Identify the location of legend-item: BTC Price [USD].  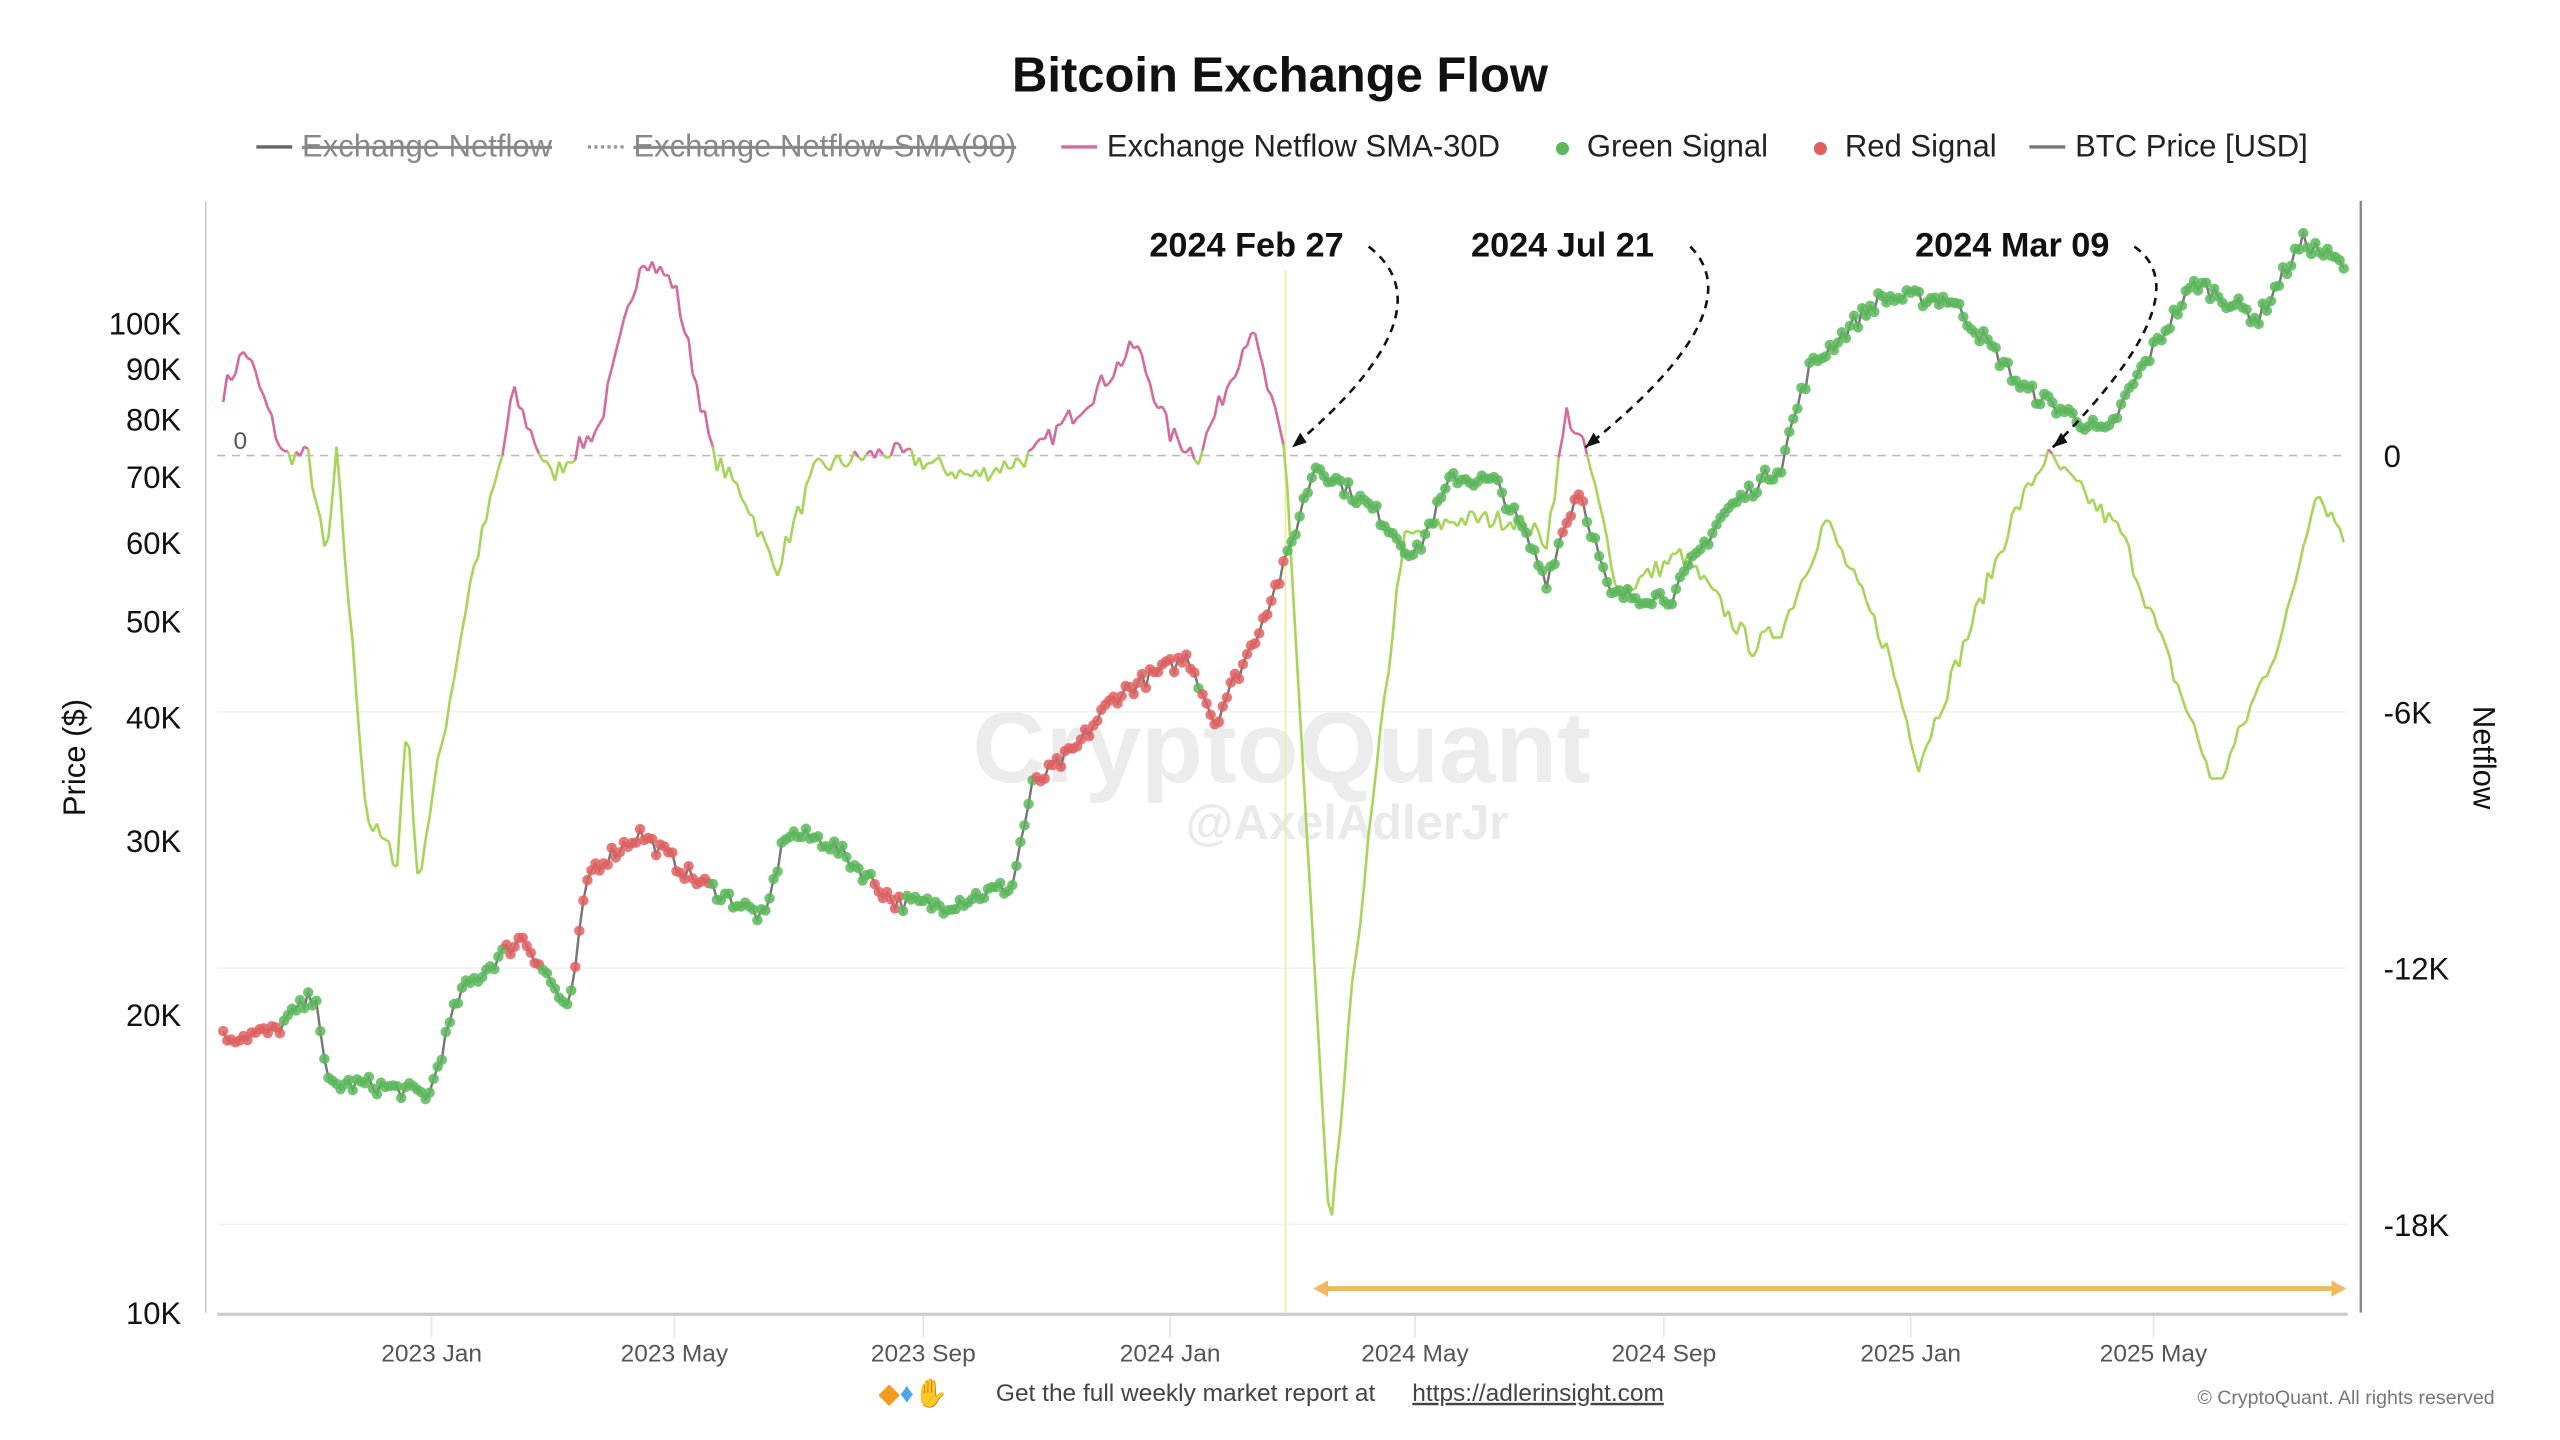
(2168, 146).